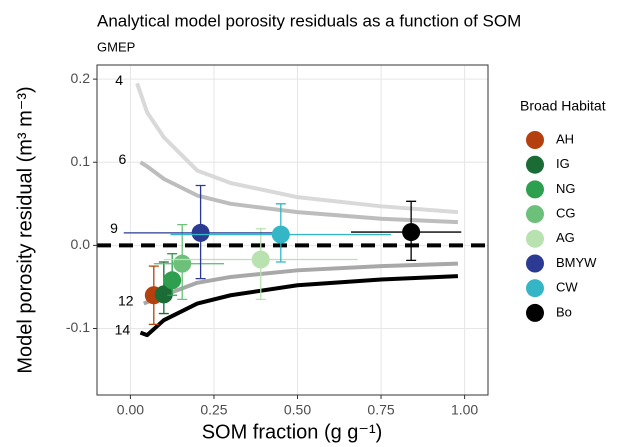 This screenshot has height=447, width=630. Describe the element at coordinates (123, 159) in the screenshot. I see `curve-label: 6` at that location.